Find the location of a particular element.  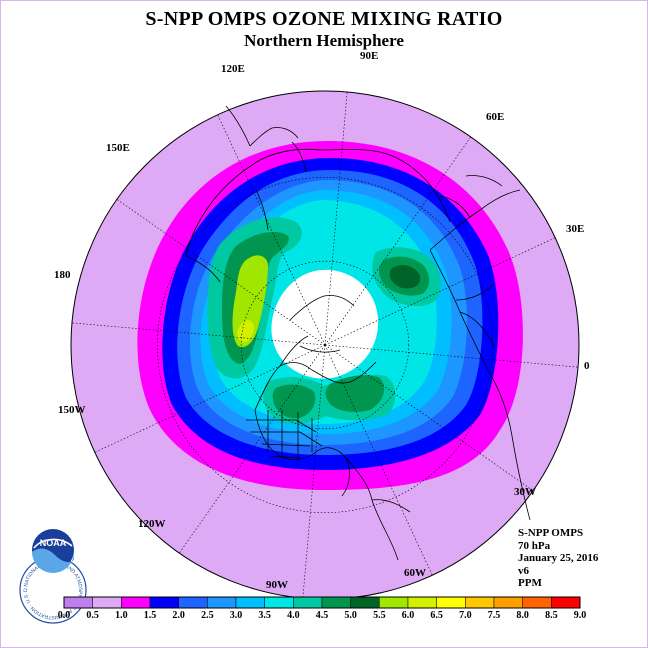

colorbar-tick-label: 3.5 is located at coordinates (264, 615).